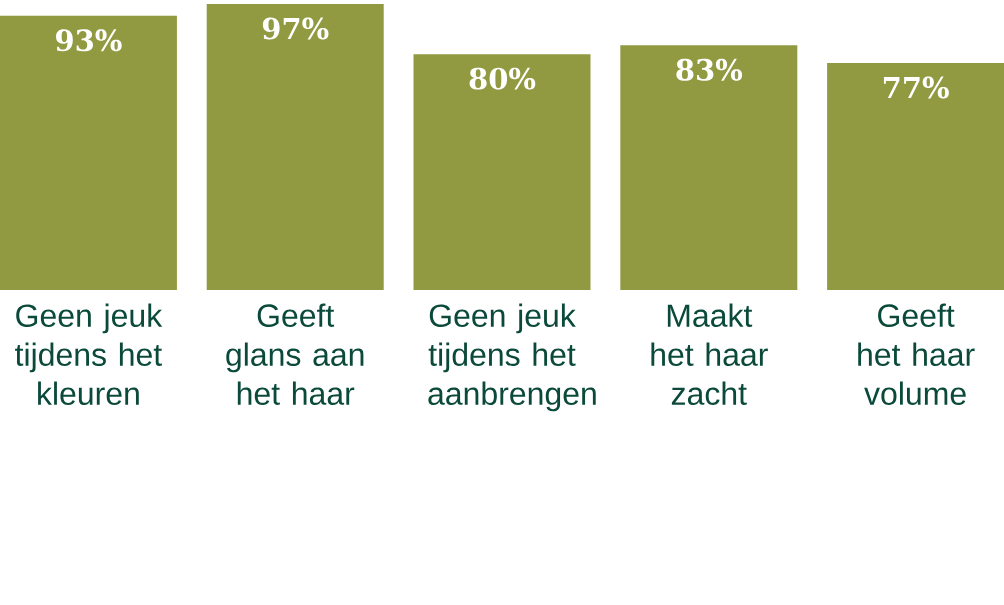 This screenshot has width=1004, height=605. What do you see at coordinates (916, 87) in the screenshot?
I see `data-label: 77%` at bounding box center [916, 87].